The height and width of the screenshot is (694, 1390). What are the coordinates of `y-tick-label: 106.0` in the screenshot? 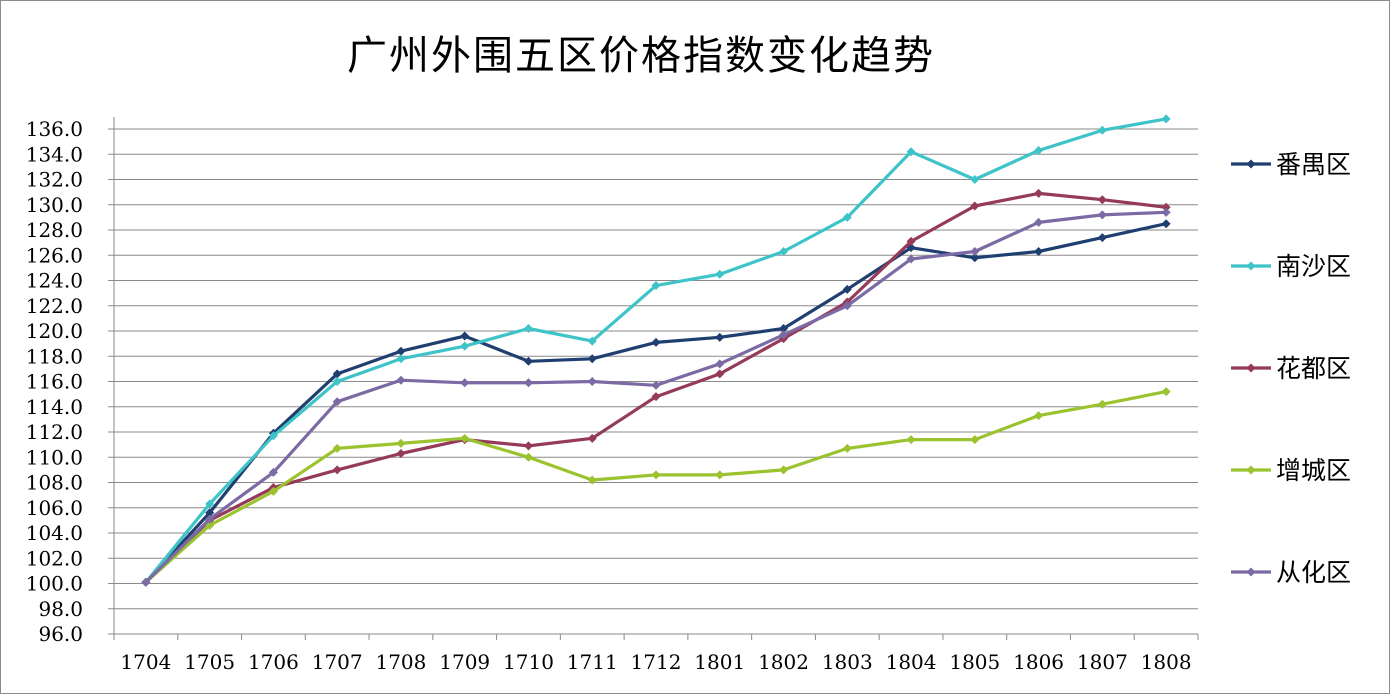 It's located at (54, 508).